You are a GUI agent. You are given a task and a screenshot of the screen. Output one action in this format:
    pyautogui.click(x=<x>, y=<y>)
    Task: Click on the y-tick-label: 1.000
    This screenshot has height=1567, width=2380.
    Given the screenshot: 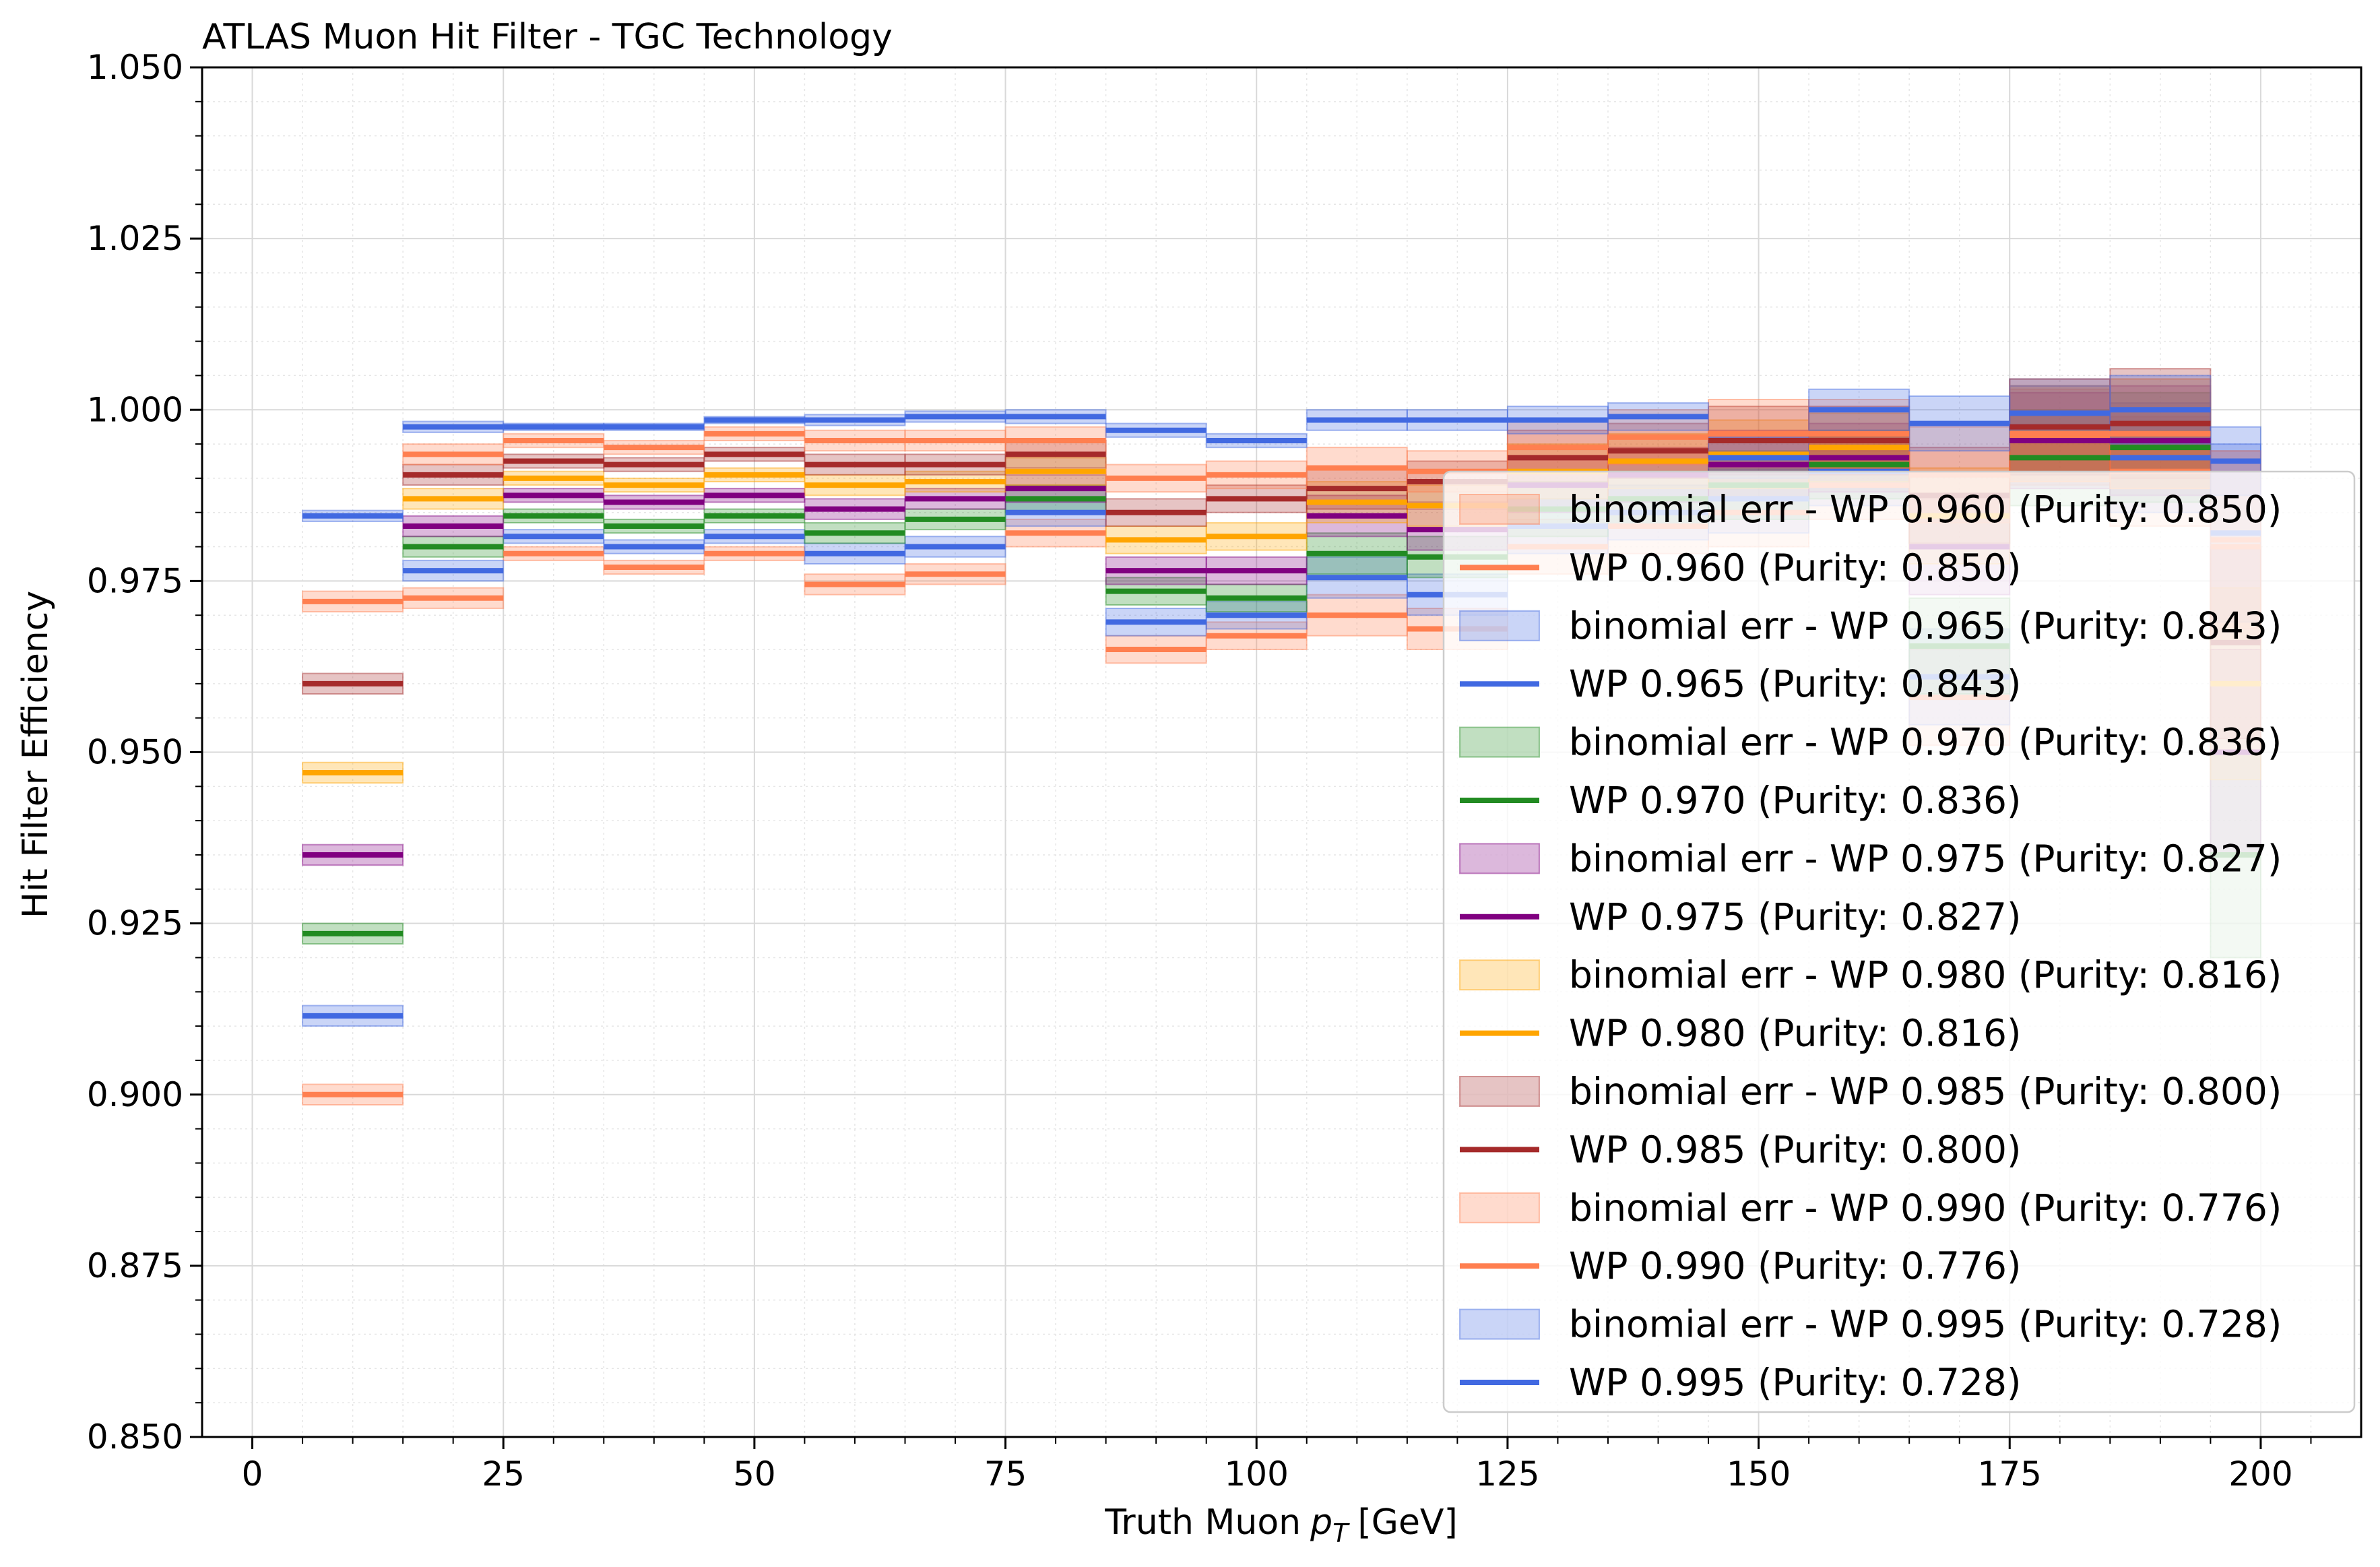 What is the action you would take?
    pyautogui.click(x=135, y=409)
    